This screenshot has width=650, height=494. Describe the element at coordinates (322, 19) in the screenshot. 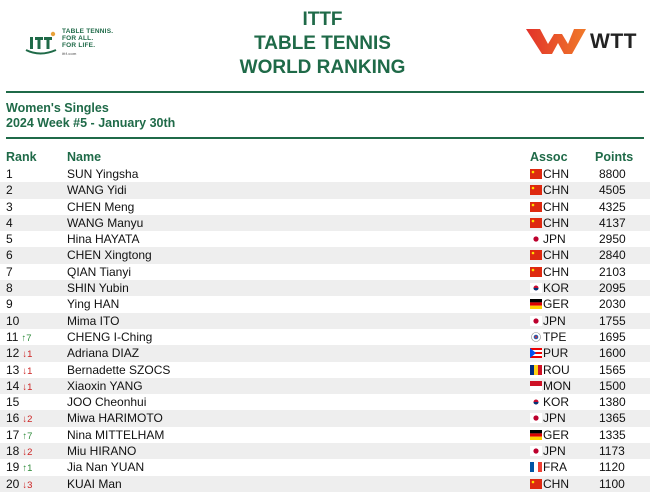

I see `title-line: ITTF` at that location.